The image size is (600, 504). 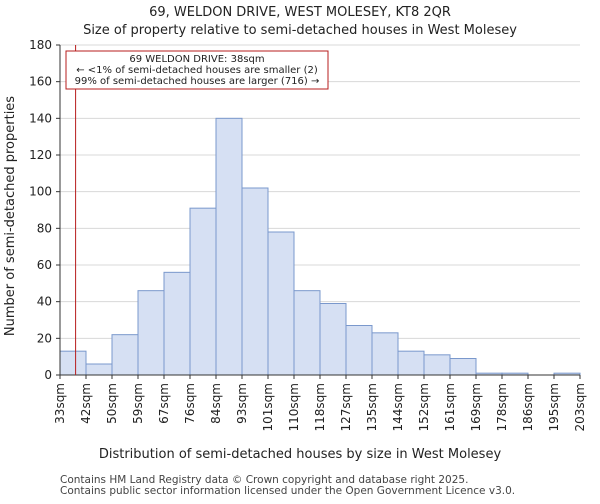 What do you see at coordinates (554, 407) in the screenshot?
I see `x-tick-label: 195sqm` at bounding box center [554, 407].